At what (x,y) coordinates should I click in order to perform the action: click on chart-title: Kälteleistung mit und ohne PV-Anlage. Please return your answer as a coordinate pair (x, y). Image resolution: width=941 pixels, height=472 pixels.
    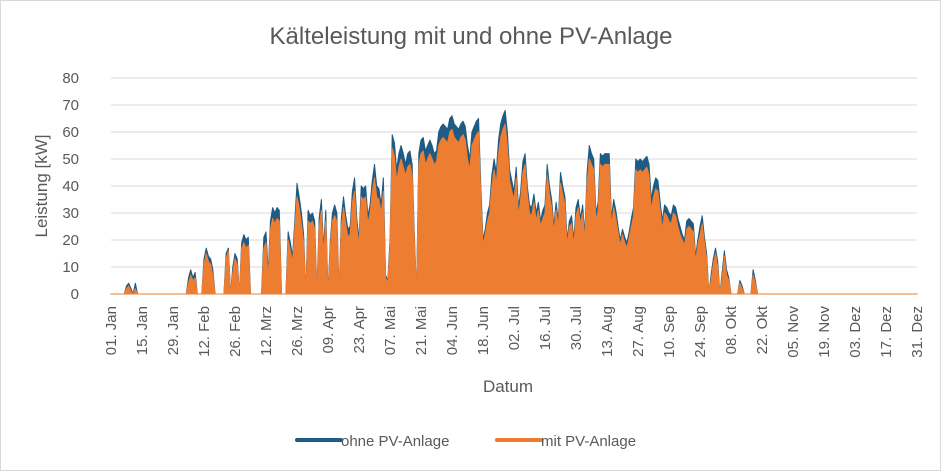
    Looking at the image, I should click on (471, 36).